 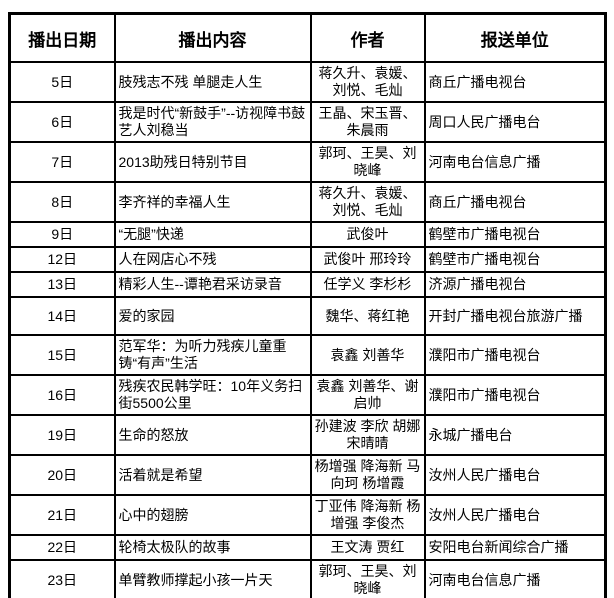 I want to click on header-row: 播出日期 播出内容 作者 报送单位, so click(x=307, y=37).